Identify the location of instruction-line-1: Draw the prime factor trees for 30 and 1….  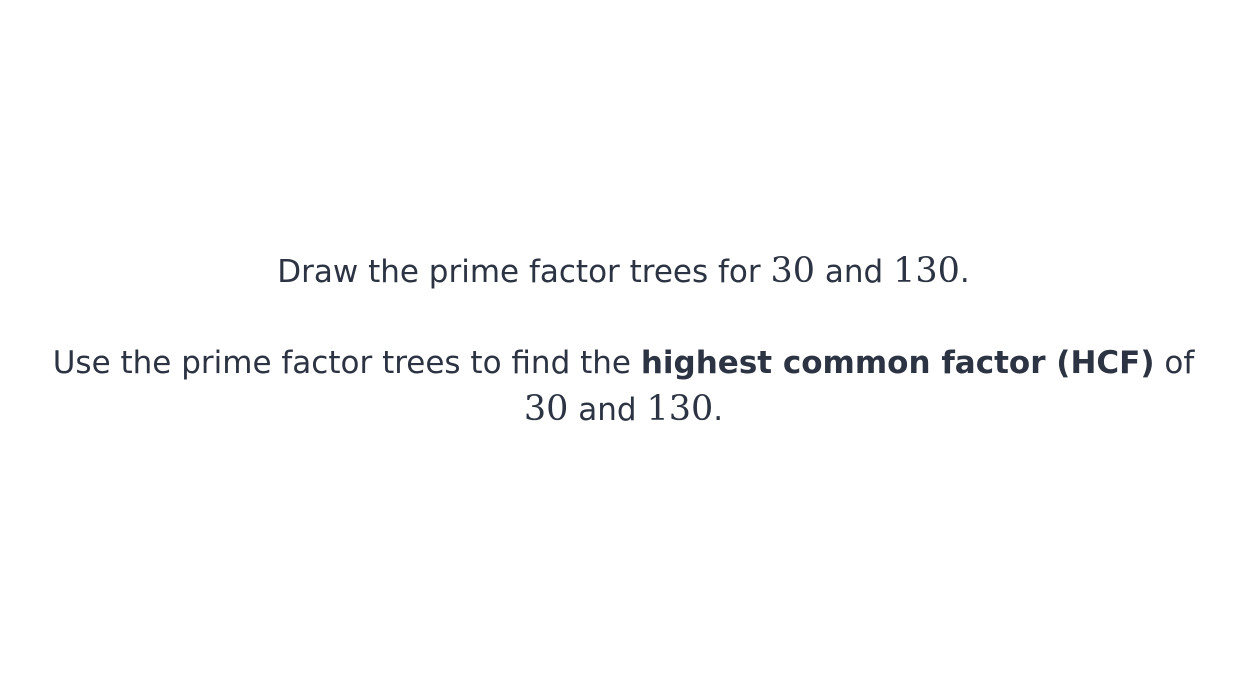
(623, 271).